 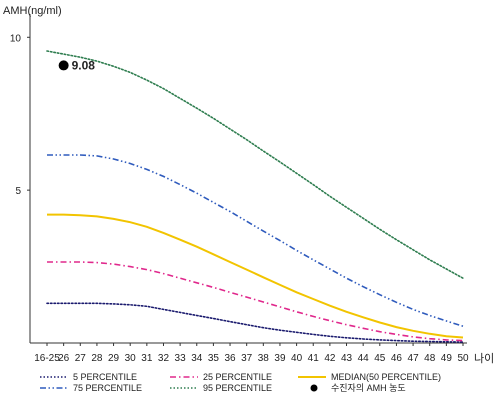 What do you see at coordinates (47, 358) in the screenshot?
I see `x-tick-label: 16-25` at bounding box center [47, 358].